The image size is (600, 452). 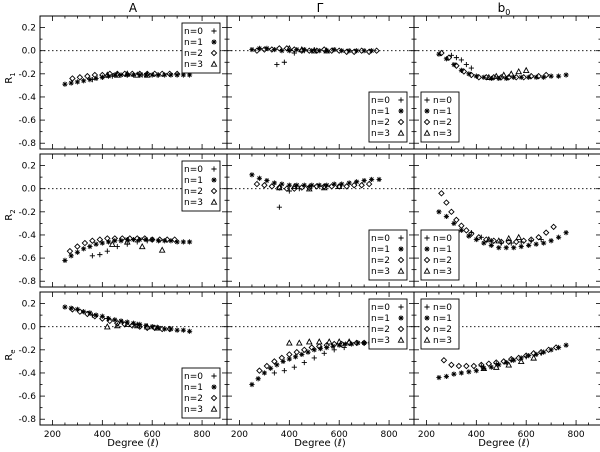 What do you see at coordinates (239, 435) in the screenshot?
I see `x-tick-label: 200` at bounding box center [239, 435].